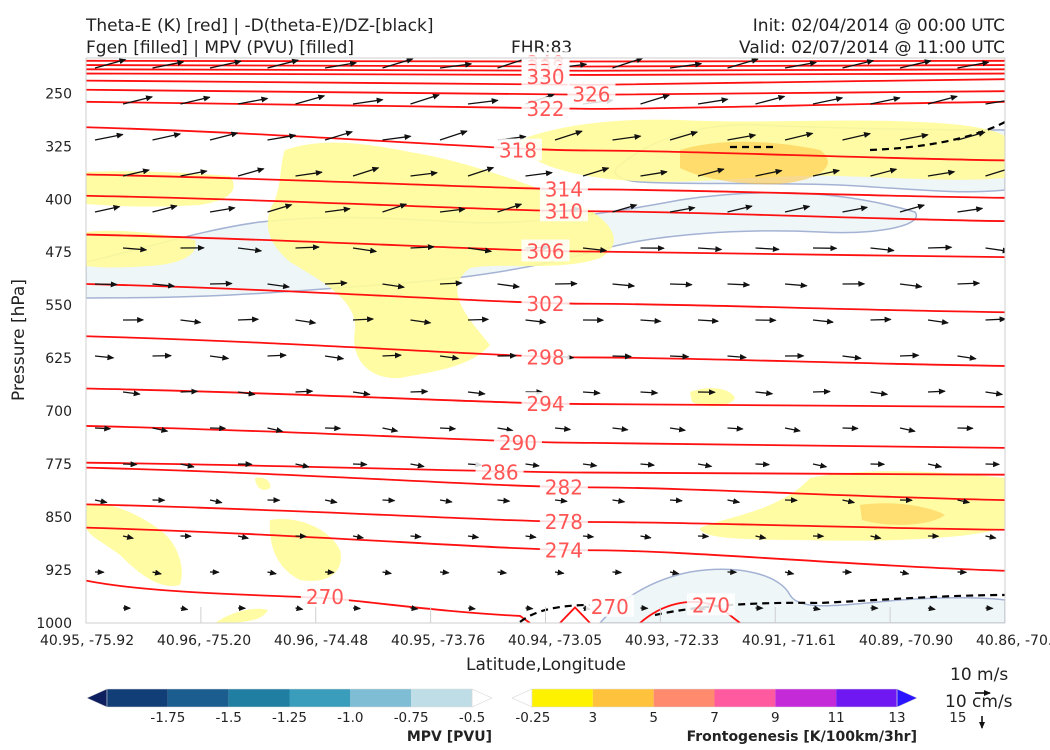 This screenshot has height=750, width=1050. What do you see at coordinates (472, 718) in the screenshot?
I see `colorbar-tick-label: -0.5` at bounding box center [472, 718].